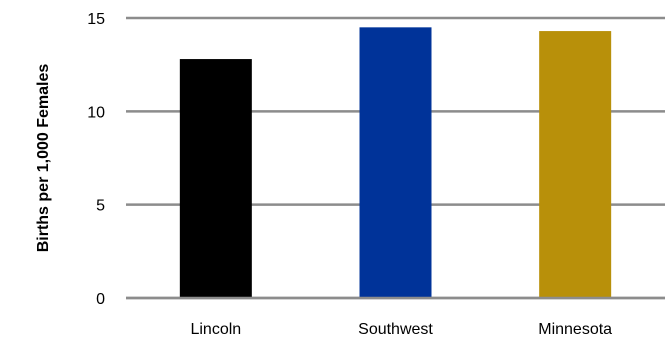 This screenshot has height=343, width=670. What do you see at coordinates (96, 159) in the screenshot?
I see `y-axis-ticks: 0 5 10 15` at bounding box center [96, 159].